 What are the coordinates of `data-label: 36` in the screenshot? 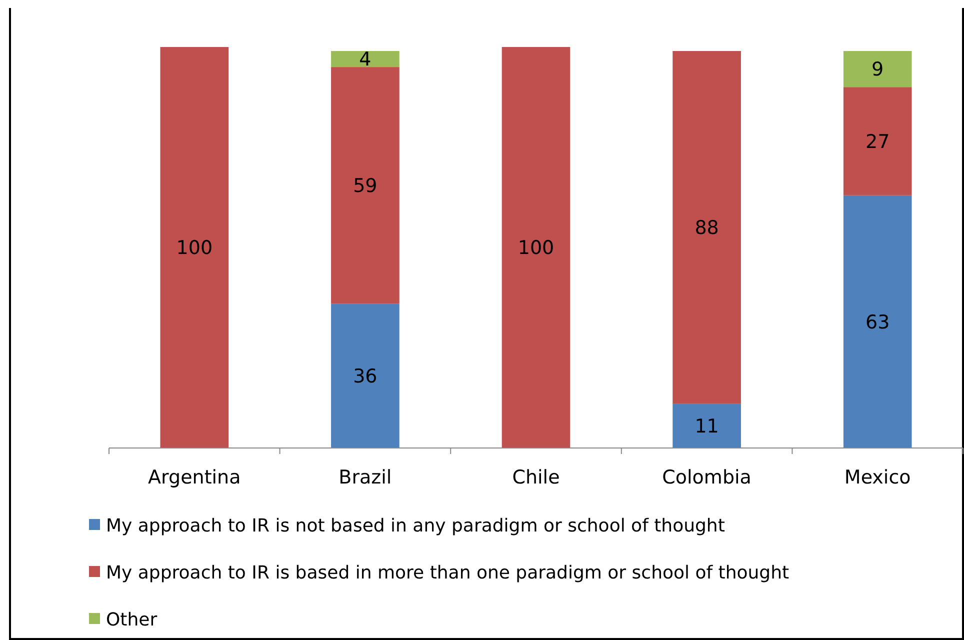 It's located at (365, 376).